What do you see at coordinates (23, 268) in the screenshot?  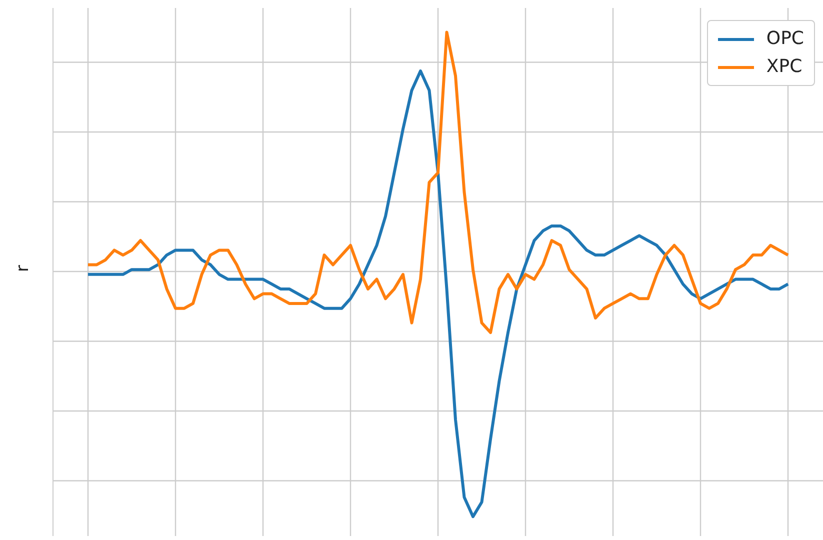 I see `y-axis-title: r` at bounding box center [23, 268].